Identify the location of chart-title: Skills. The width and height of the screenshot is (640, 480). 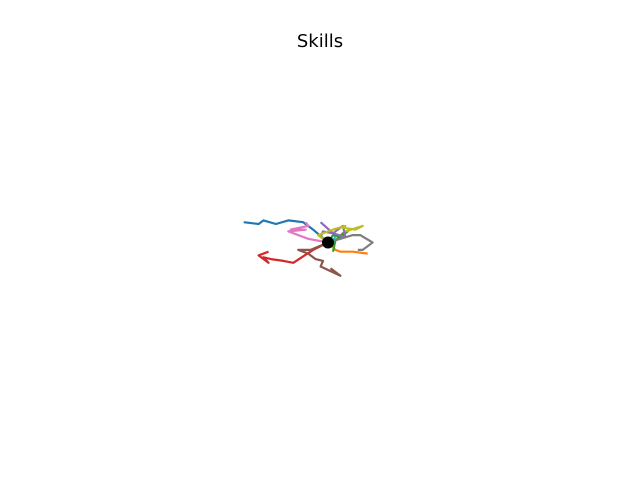
(320, 41).